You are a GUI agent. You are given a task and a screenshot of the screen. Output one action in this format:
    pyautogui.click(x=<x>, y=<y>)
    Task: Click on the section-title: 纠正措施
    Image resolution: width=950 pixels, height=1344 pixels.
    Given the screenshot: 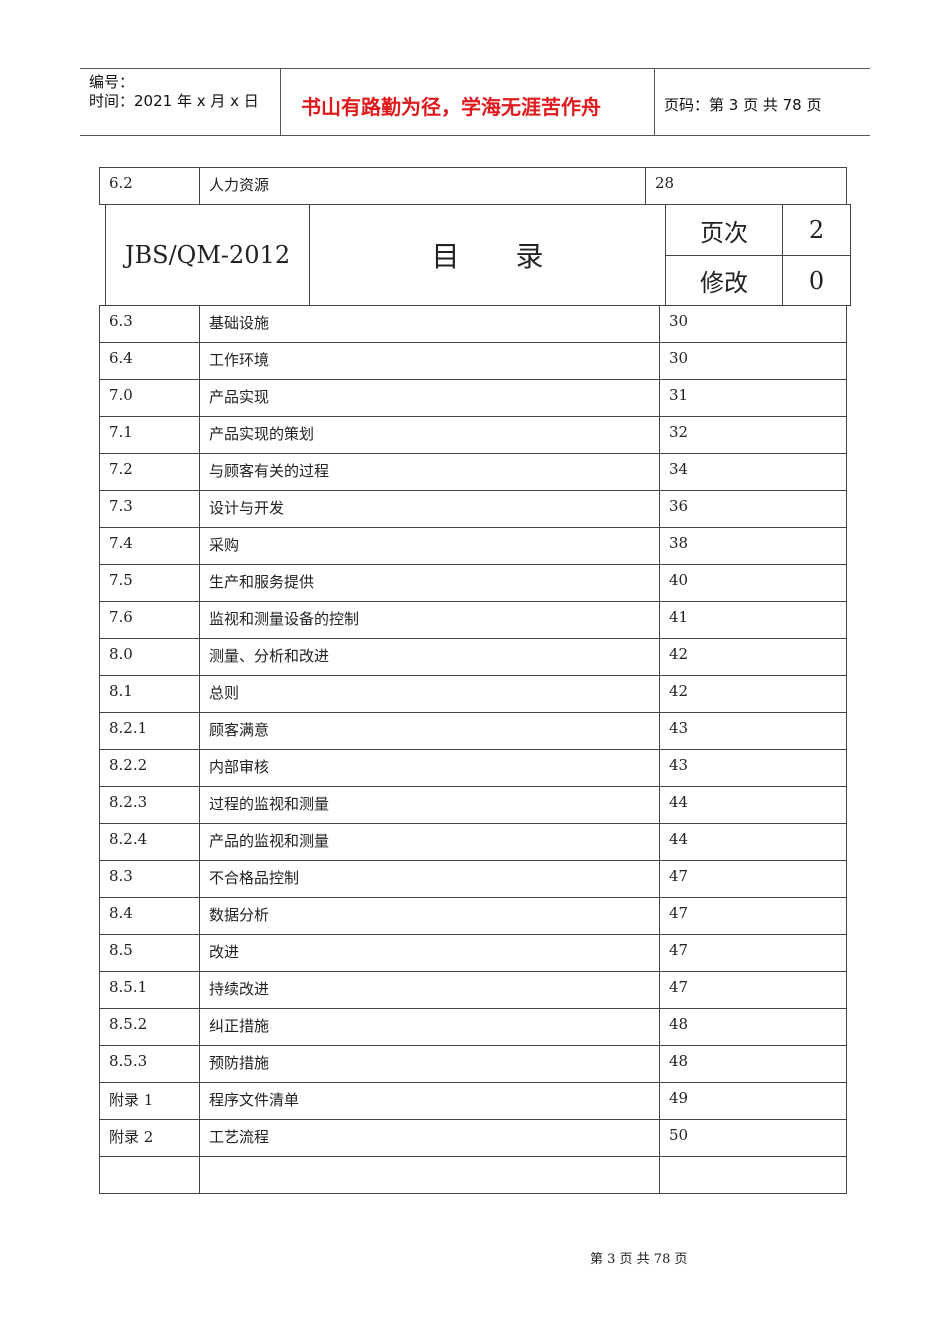 What is the action you would take?
    pyautogui.click(x=429, y=1027)
    